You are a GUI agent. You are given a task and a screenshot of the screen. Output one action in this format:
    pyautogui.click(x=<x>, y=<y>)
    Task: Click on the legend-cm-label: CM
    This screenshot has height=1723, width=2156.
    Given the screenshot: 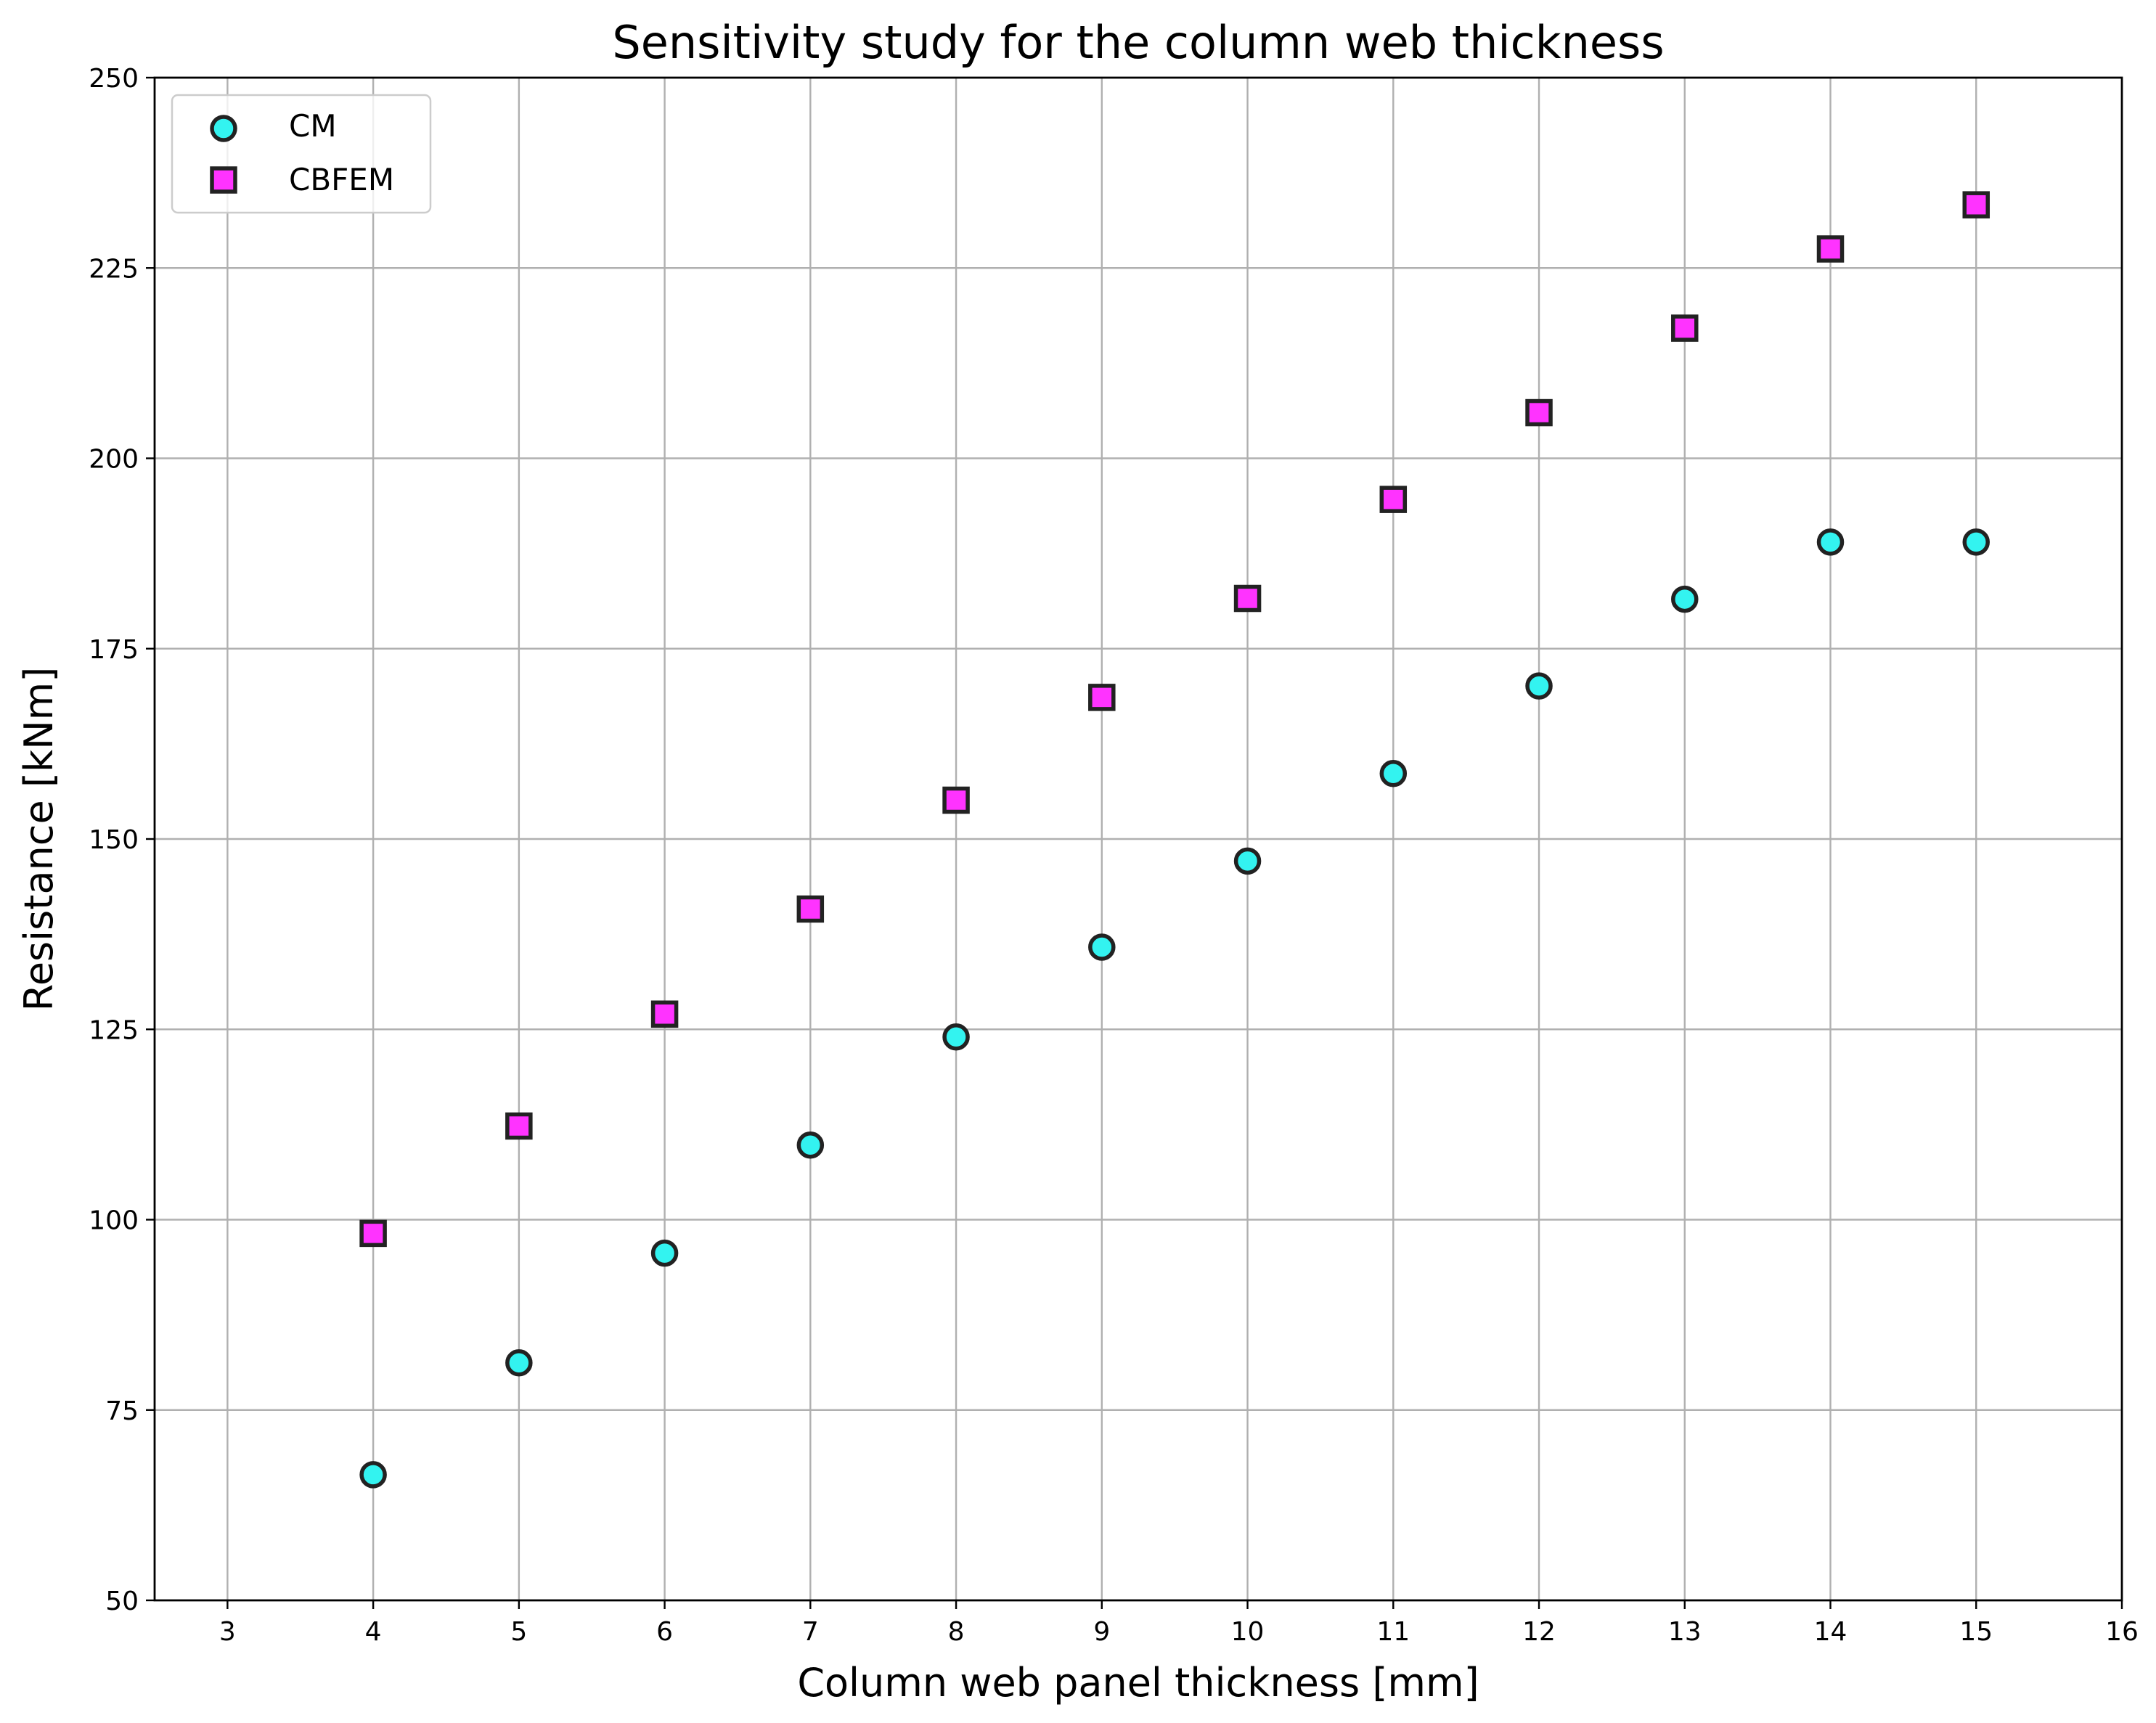 What is the action you would take?
    pyautogui.click(x=313, y=126)
    